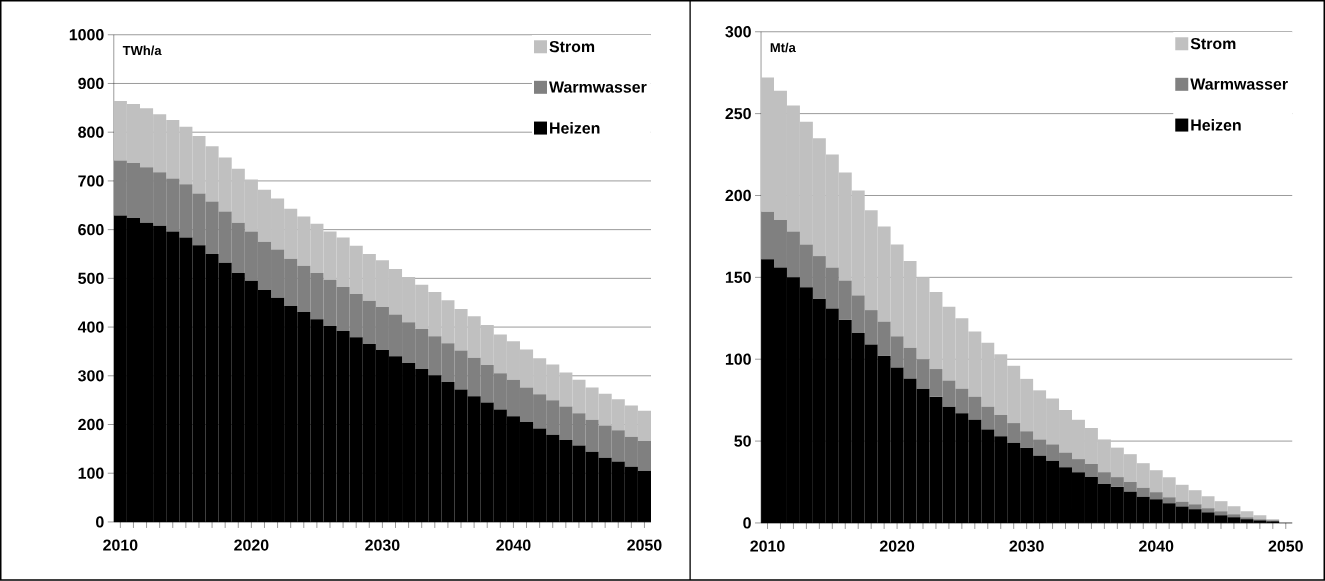 The image size is (1325, 581). Describe the element at coordinates (142, 50) in the screenshot. I see `y-axis-title: TWh/a` at that location.